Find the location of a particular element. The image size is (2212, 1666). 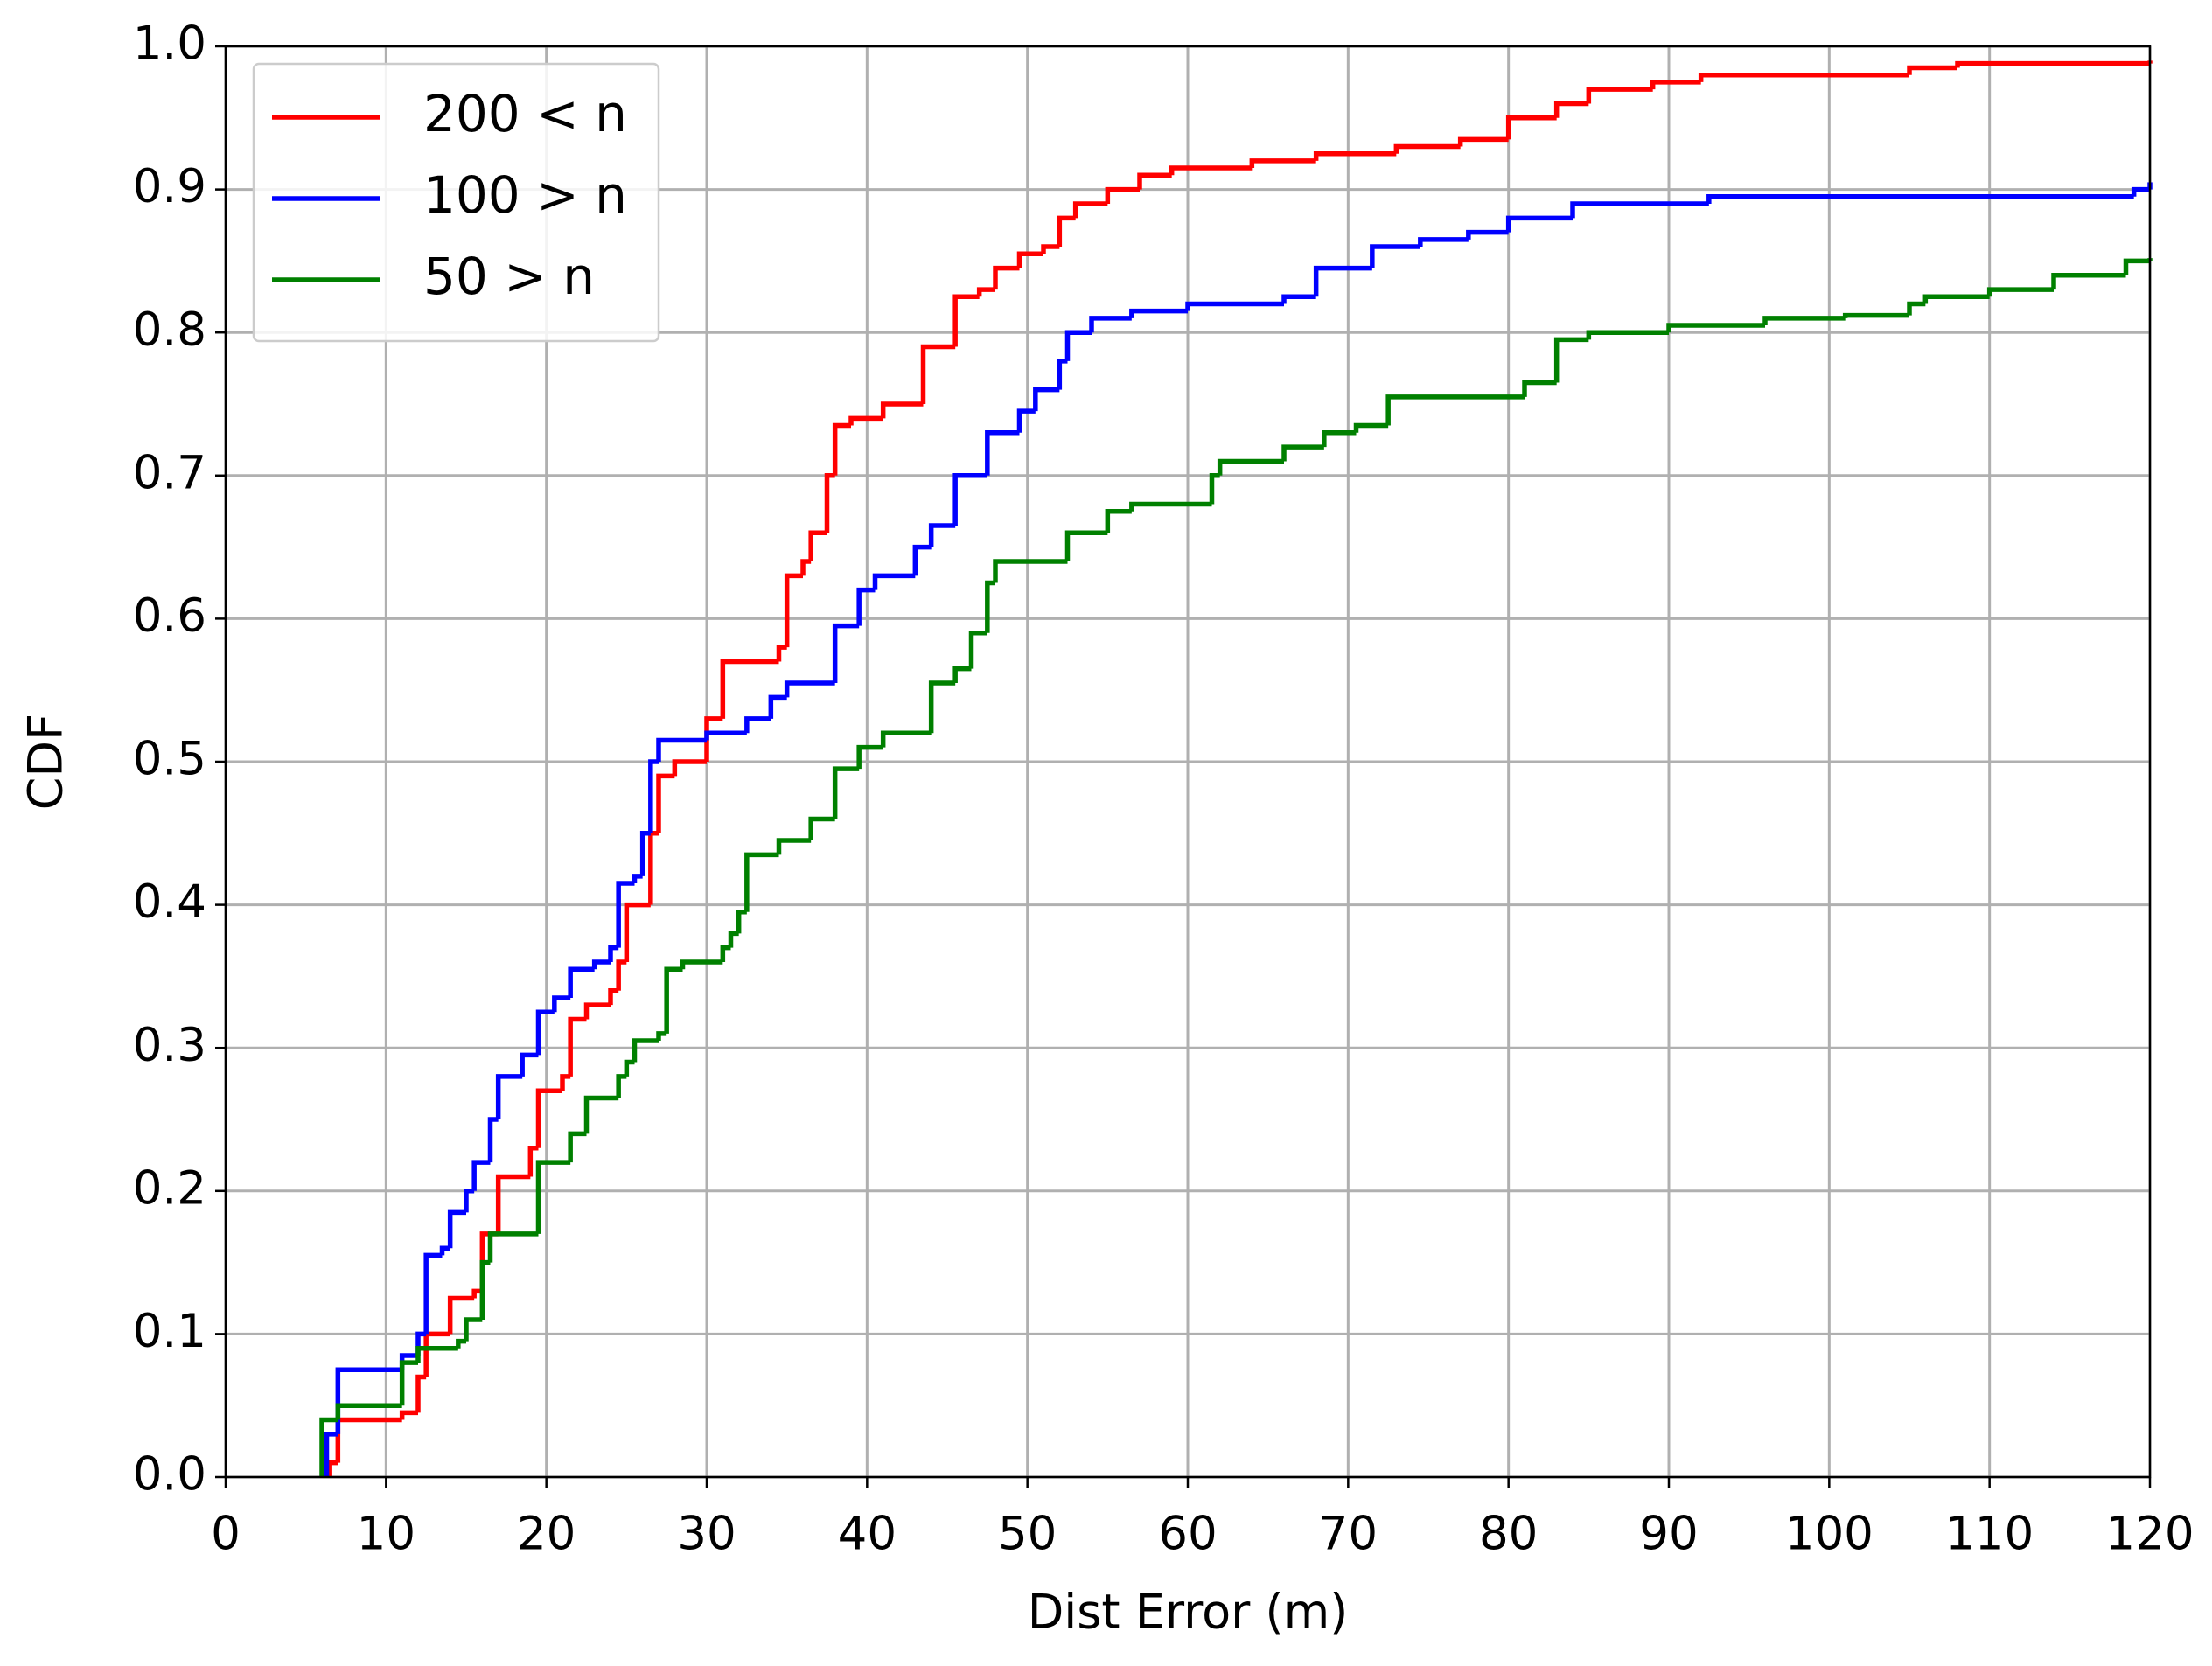

x-tick-label: 60 is located at coordinates (1187, 1535).